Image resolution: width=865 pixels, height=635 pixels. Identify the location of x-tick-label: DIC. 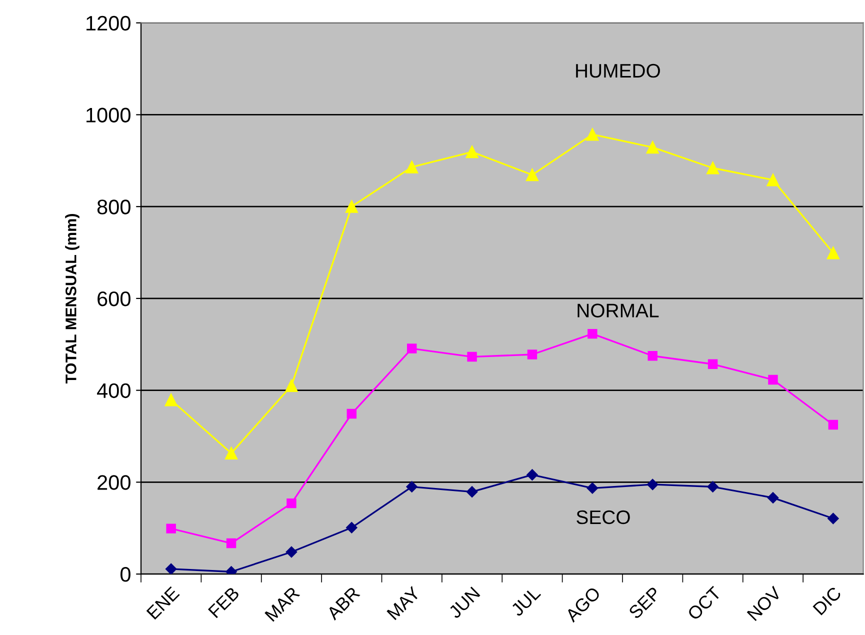
(827, 601).